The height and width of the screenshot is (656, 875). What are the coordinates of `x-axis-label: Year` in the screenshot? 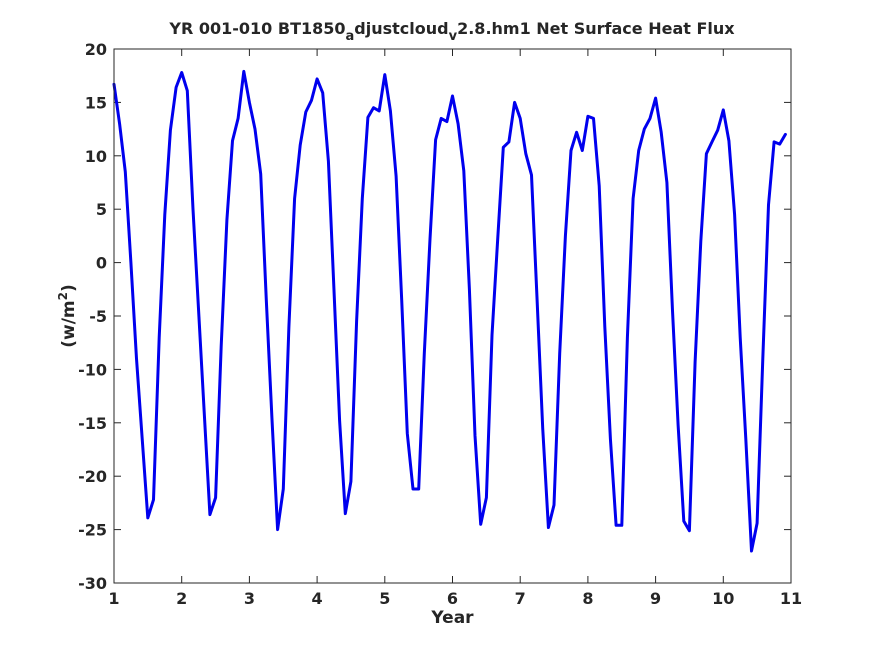 It's located at (452, 618).